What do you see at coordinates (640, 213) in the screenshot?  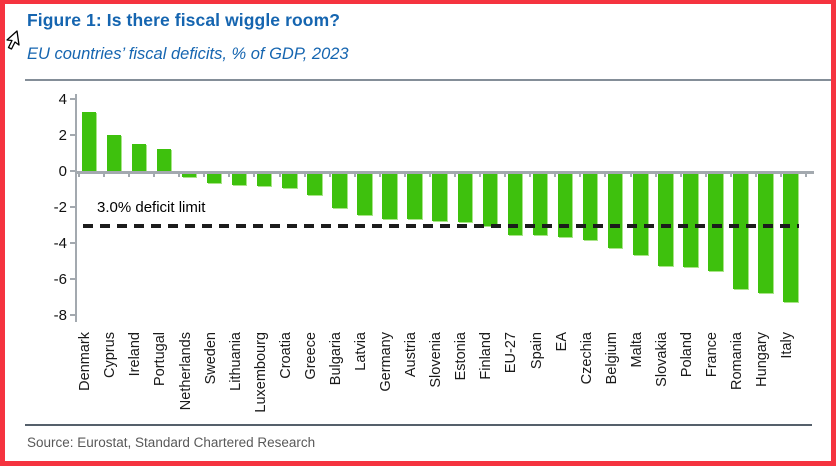 I see `bar-malta` at bounding box center [640, 213].